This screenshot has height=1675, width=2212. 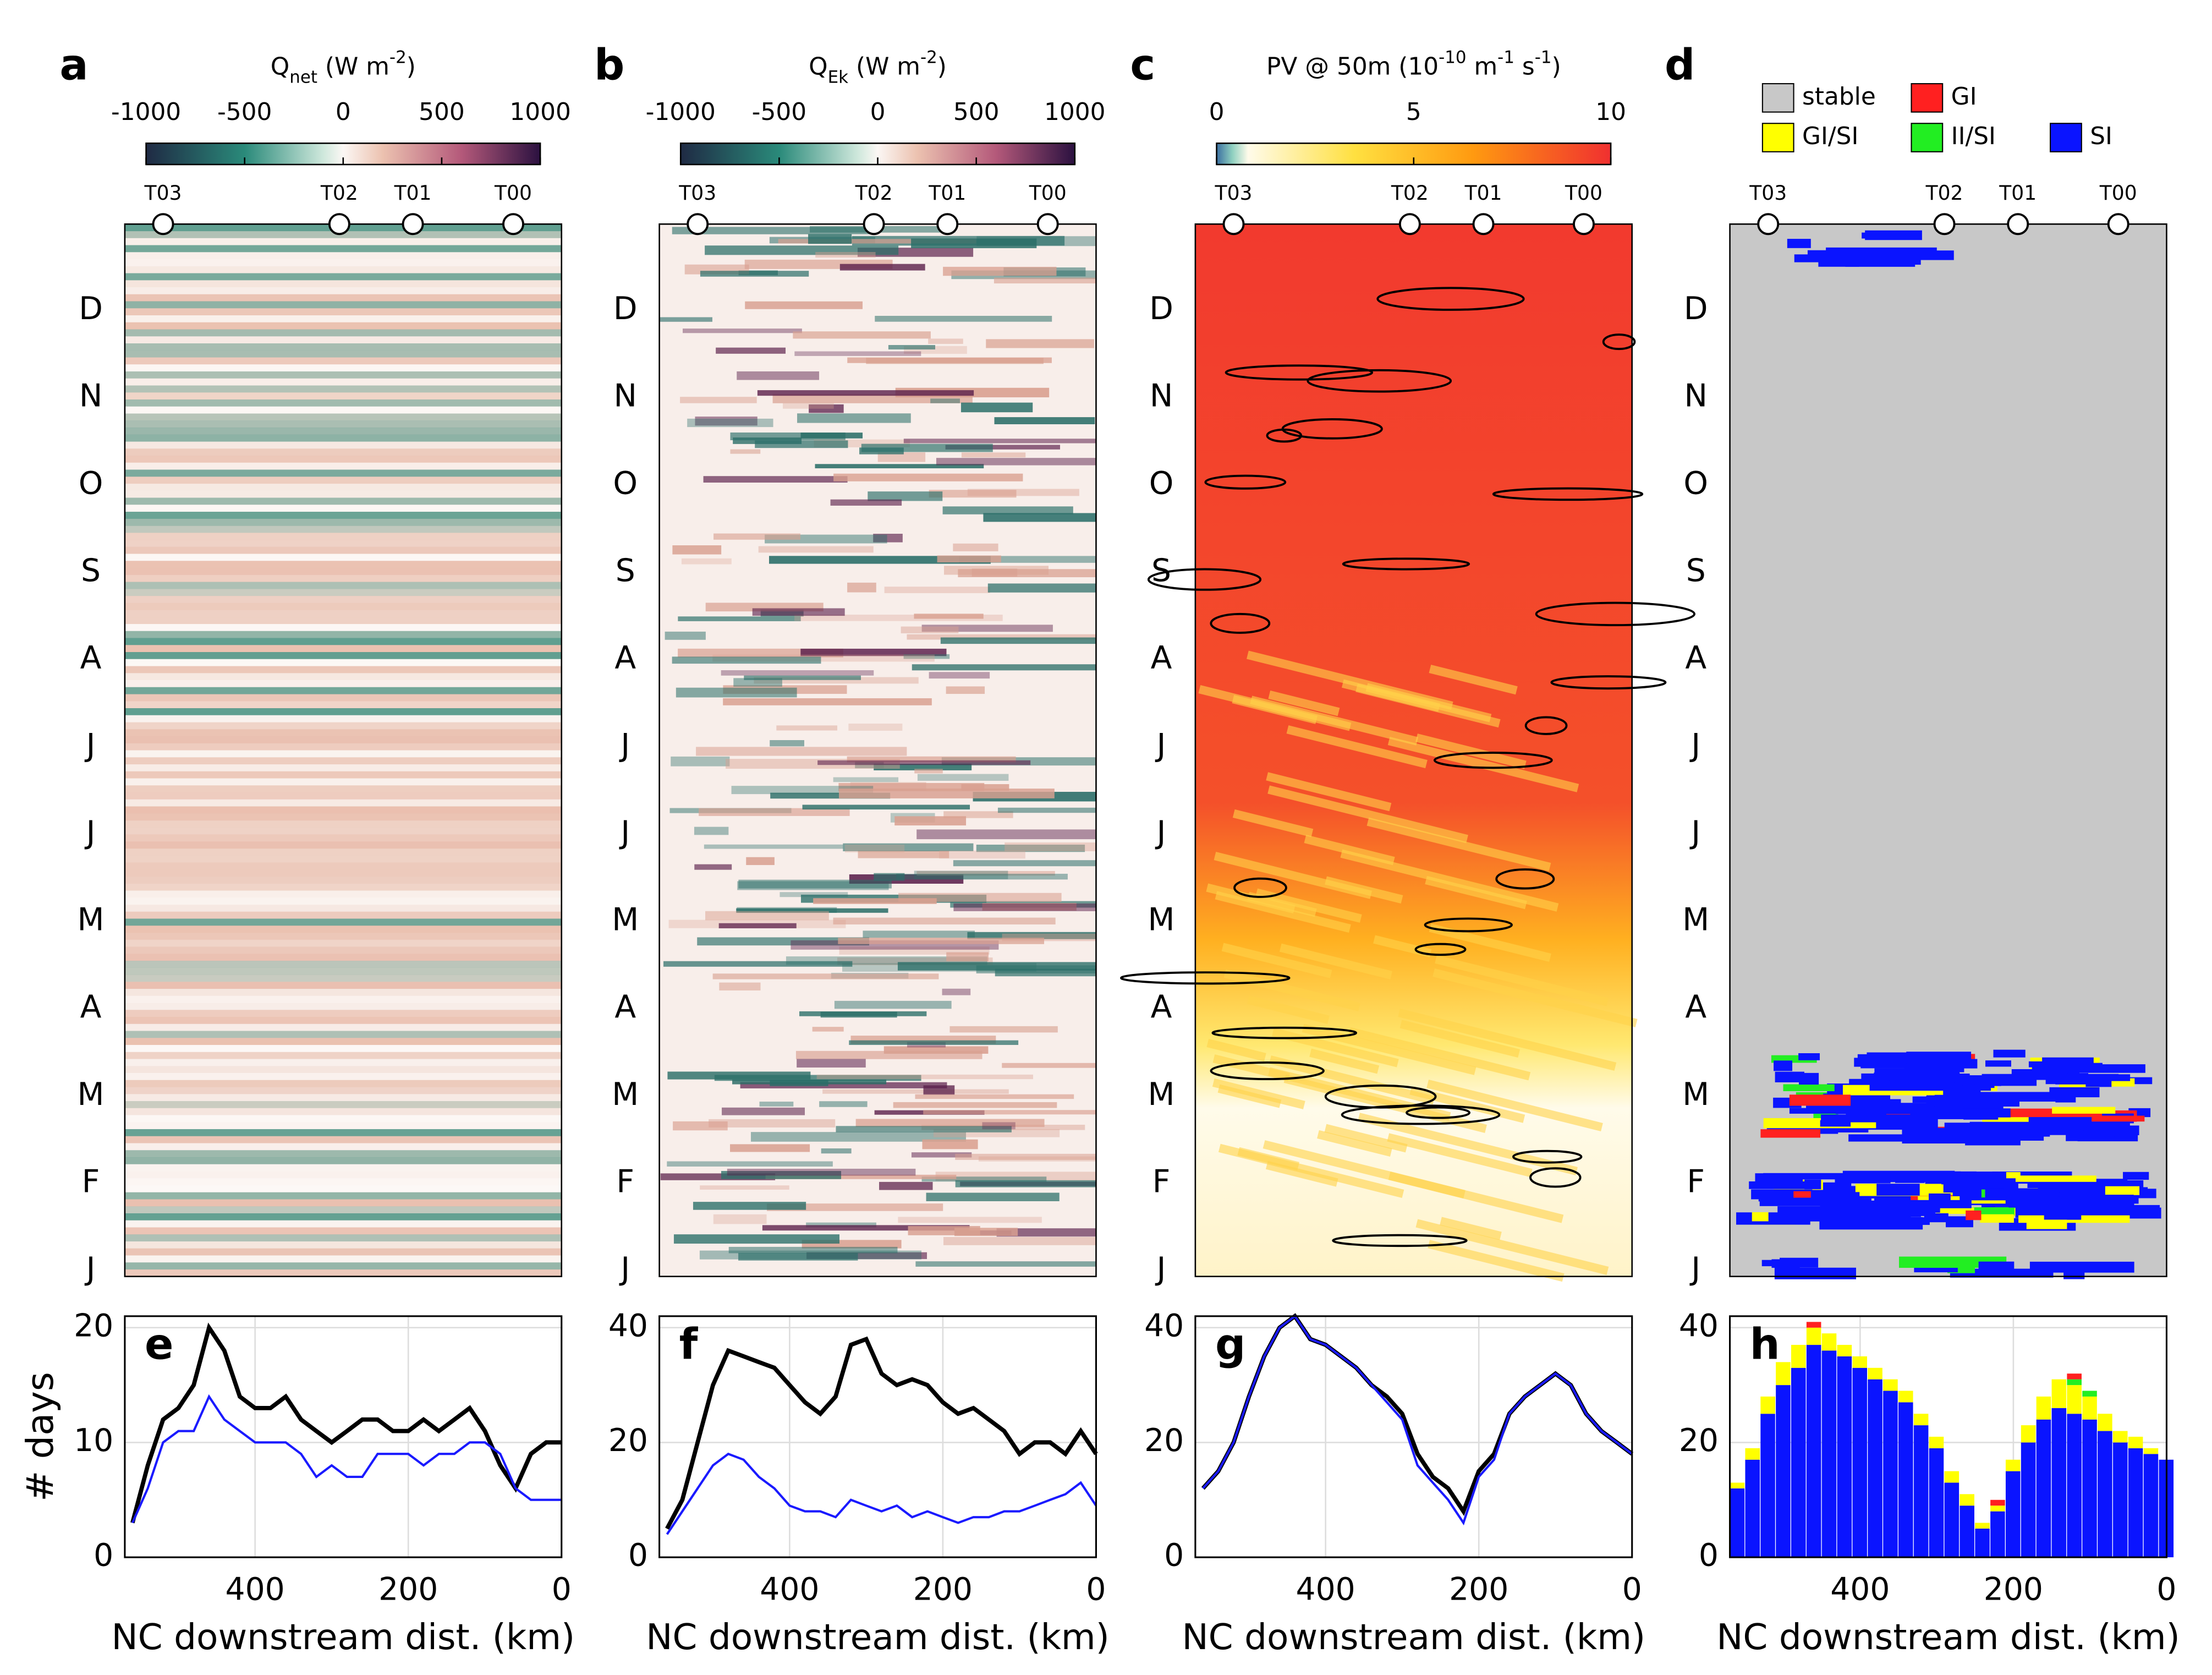 What do you see at coordinates (90, 1269) in the screenshot?
I see `month-label: J` at bounding box center [90, 1269].